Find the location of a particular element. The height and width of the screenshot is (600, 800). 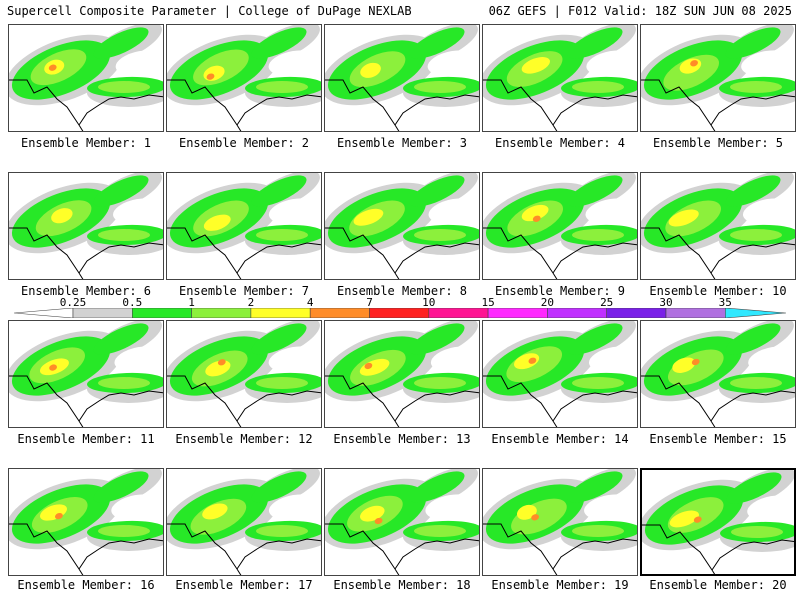

legend-tick-label: 2 is located at coordinates (251, 302).